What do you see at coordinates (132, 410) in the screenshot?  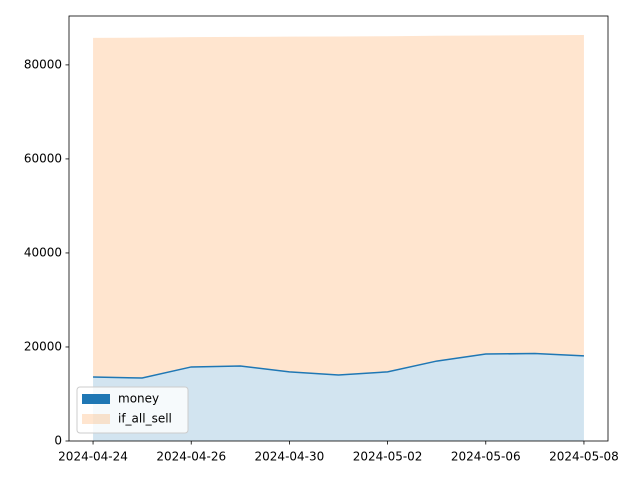 I see `legend: money if_all_sell` at bounding box center [132, 410].